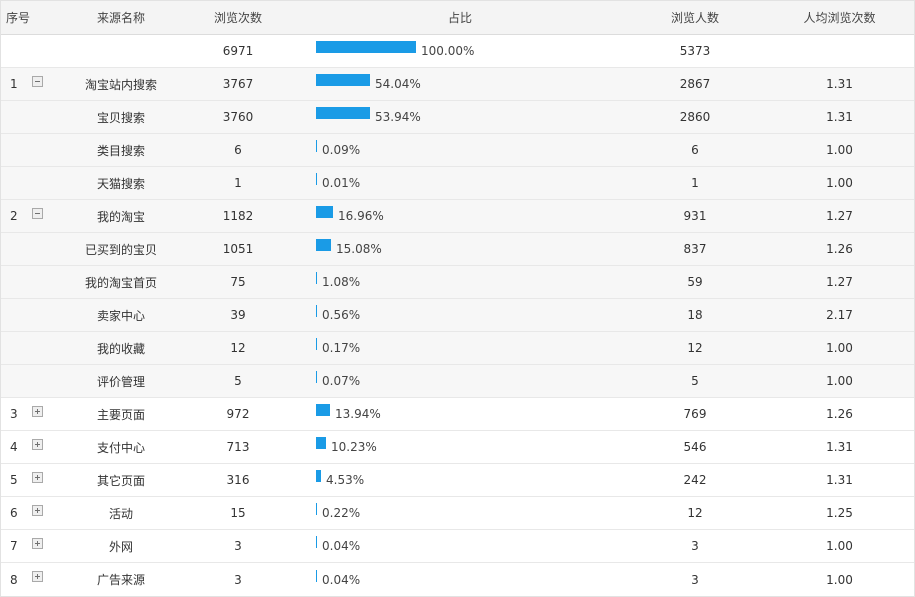 This screenshot has height=597, width=915. I want to click on row-ratio: 0.09%, so click(460, 148).